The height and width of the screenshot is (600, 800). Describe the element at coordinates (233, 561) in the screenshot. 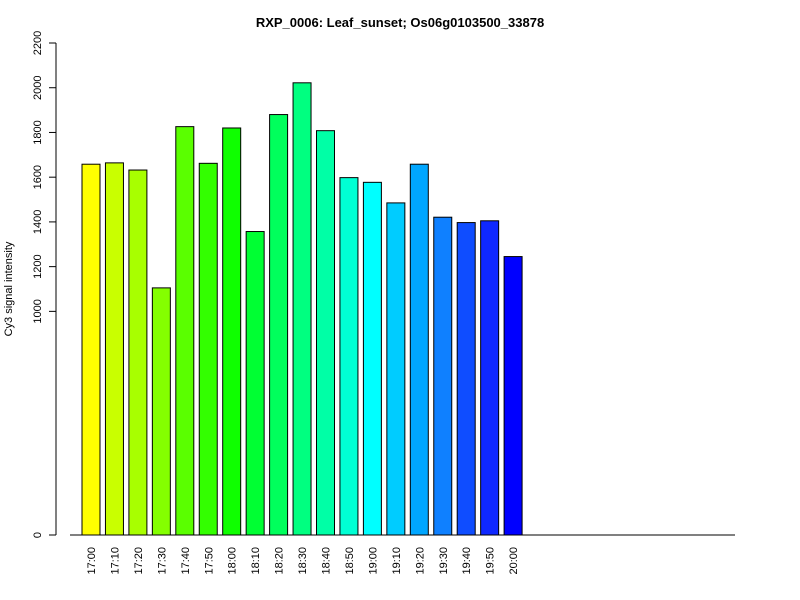

I see `x-tick-label: 18:00` at that location.